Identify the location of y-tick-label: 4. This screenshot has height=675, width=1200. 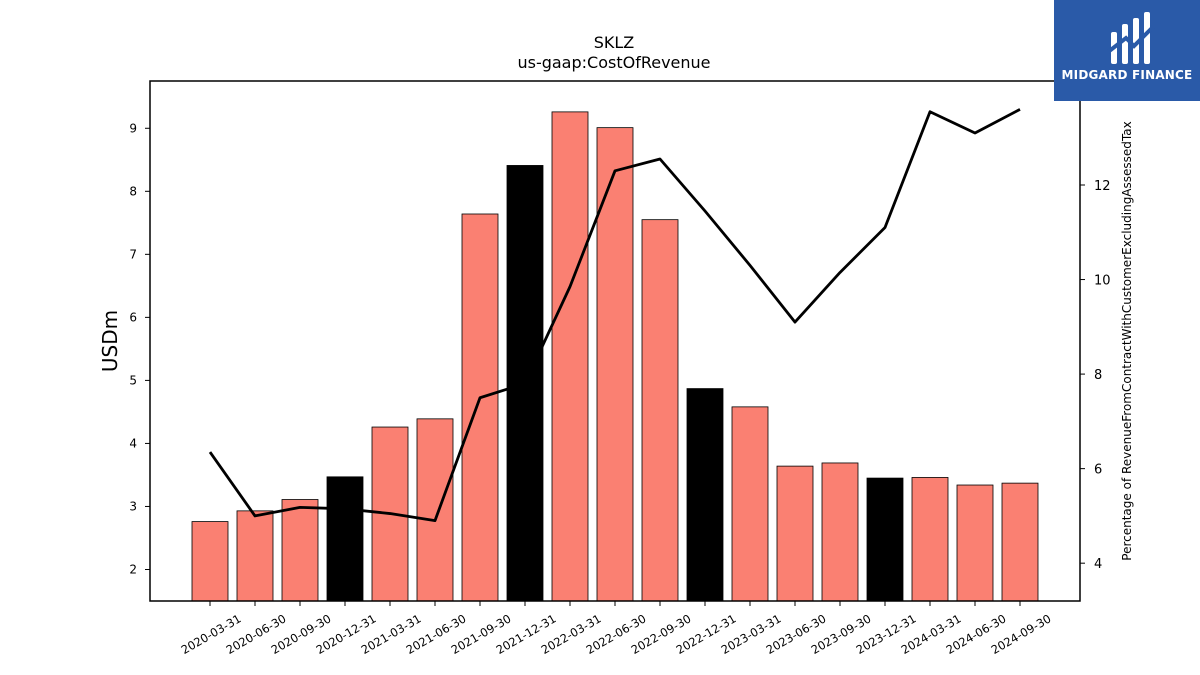
(133, 443).